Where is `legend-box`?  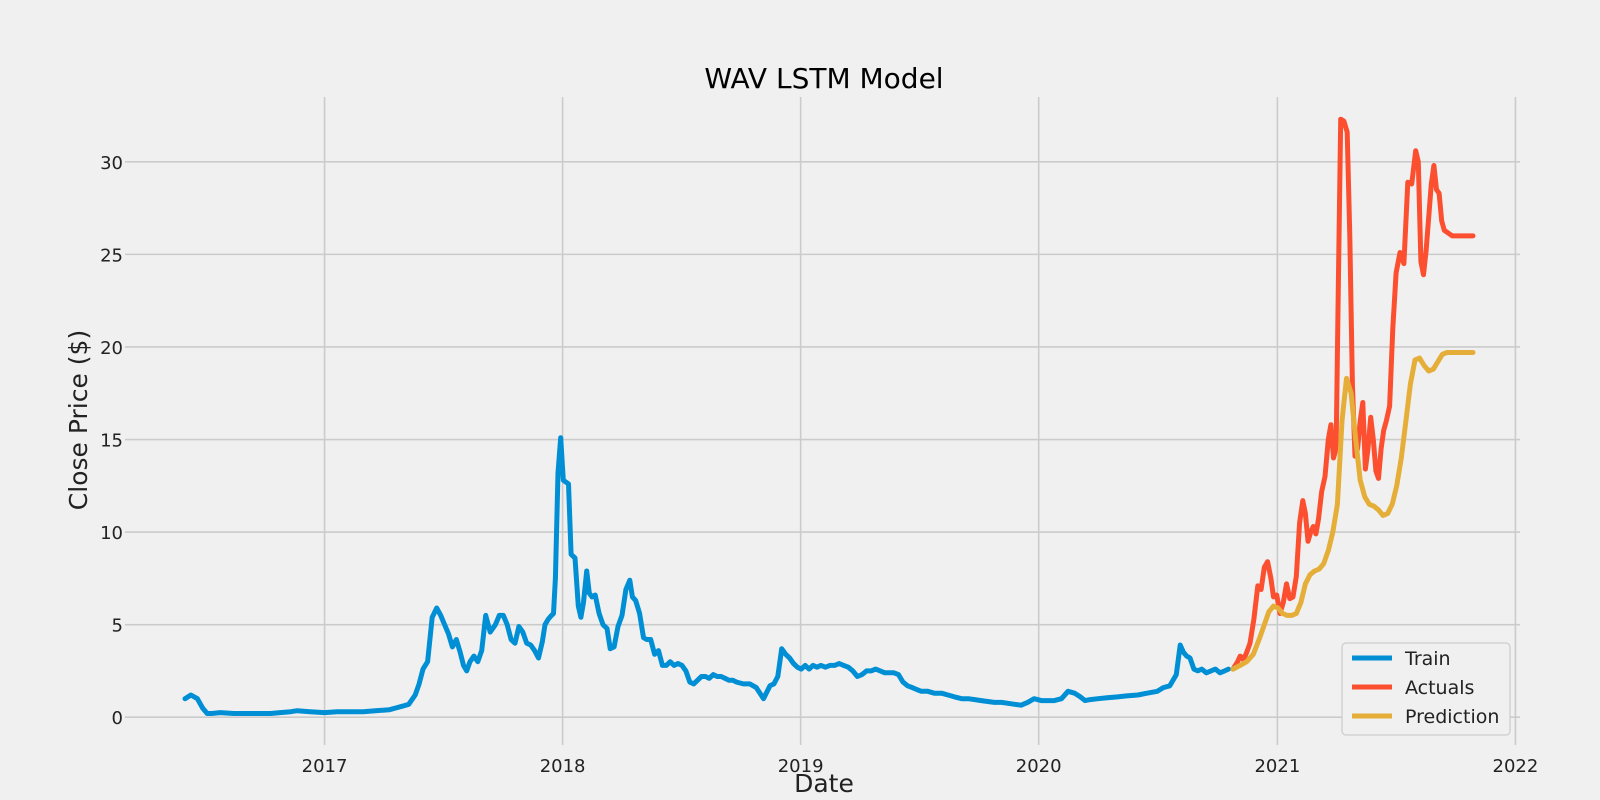 legend-box is located at coordinates (1426, 689).